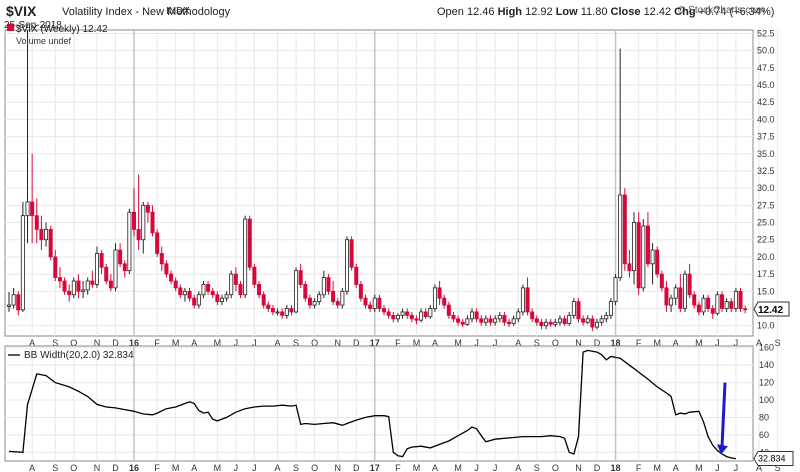 This screenshot has width=800, height=472. What do you see at coordinates (773, 459) in the screenshot?
I see `indicator-last-tag-box` at bounding box center [773, 459].